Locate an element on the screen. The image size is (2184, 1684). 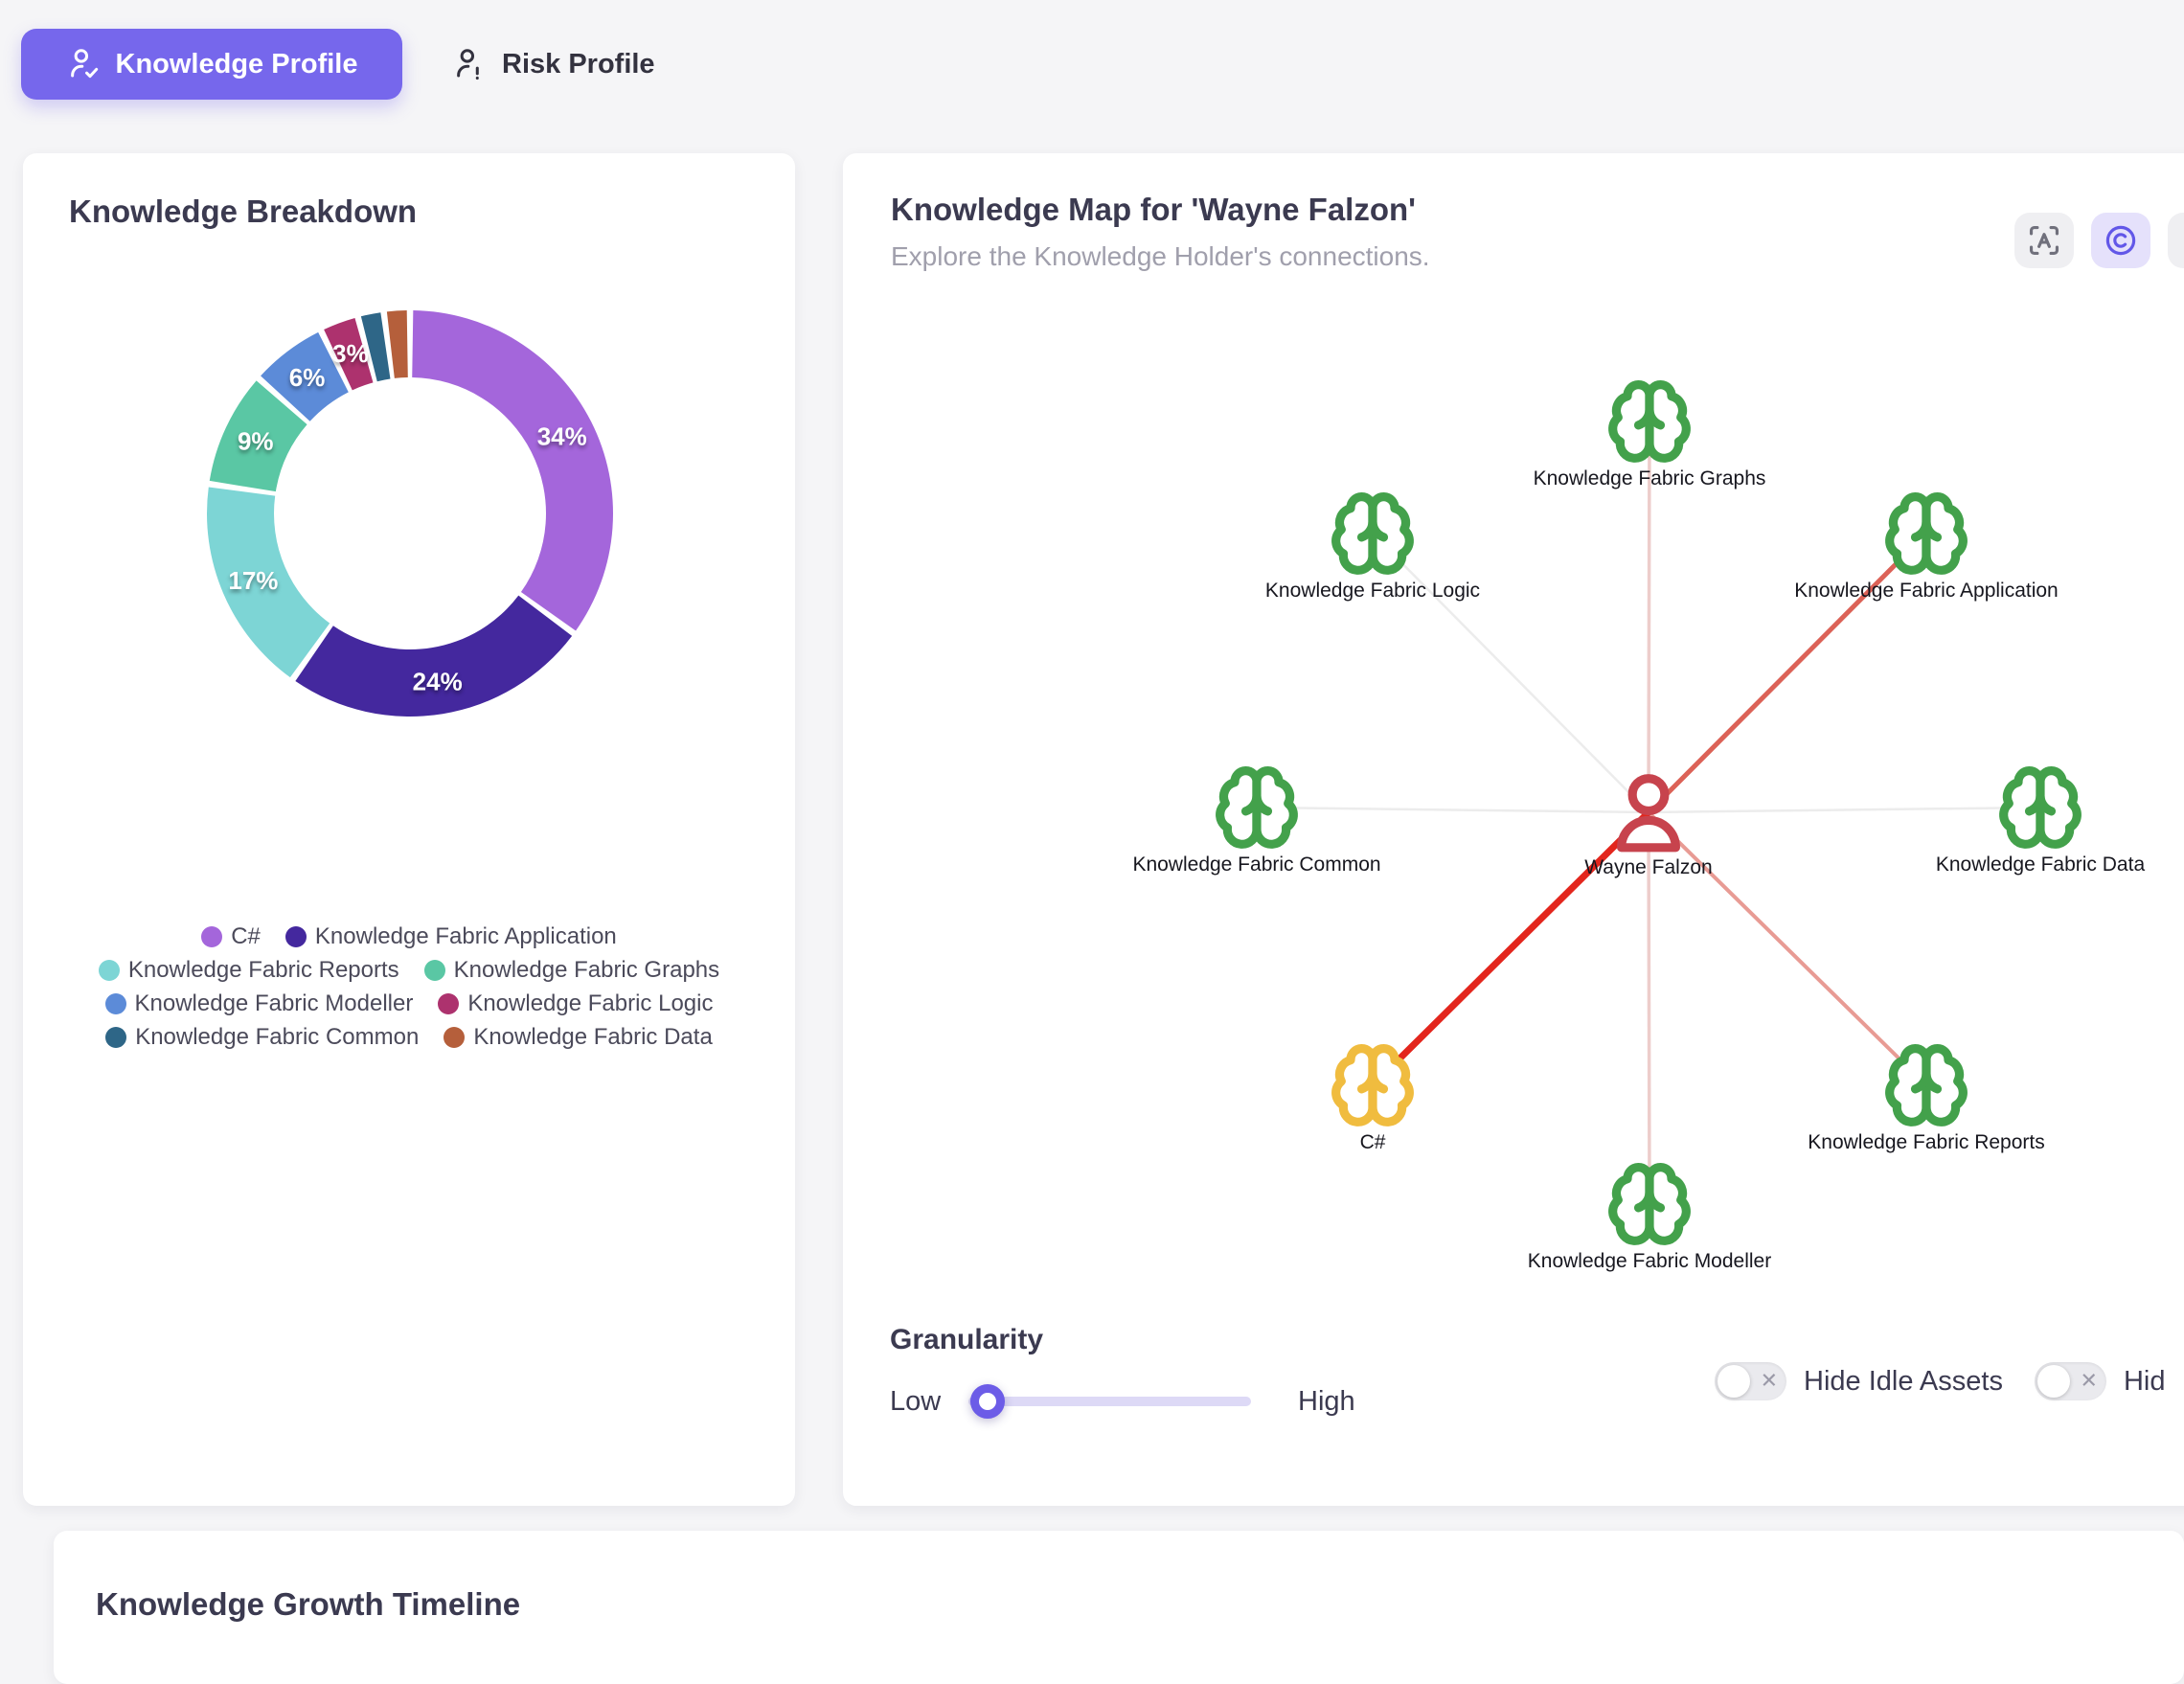
legend-label: Knowledge Fabric Application is located at coordinates (466, 936).